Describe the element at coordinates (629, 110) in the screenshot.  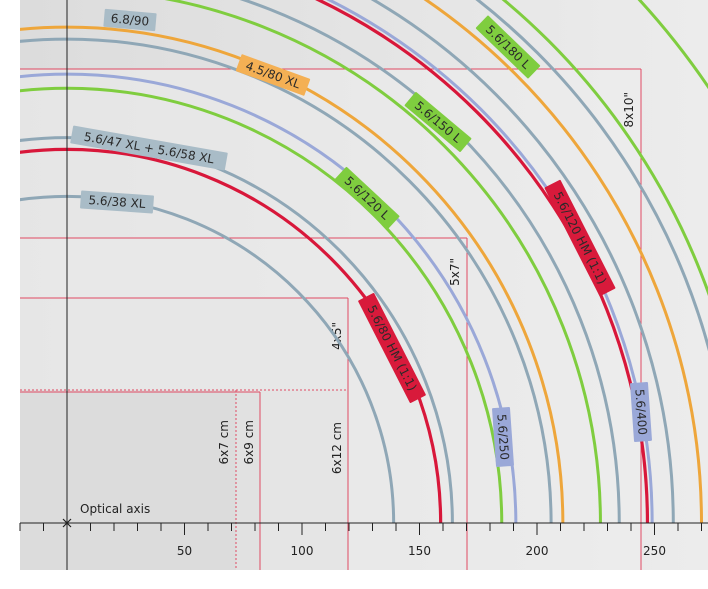
I see `format-label: 8x10"` at that location.